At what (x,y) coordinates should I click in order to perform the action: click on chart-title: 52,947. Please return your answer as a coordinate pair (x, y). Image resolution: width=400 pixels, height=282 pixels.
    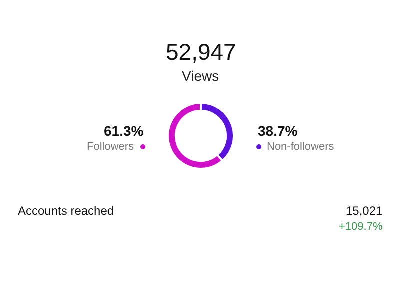
    Looking at the image, I should click on (201, 52).